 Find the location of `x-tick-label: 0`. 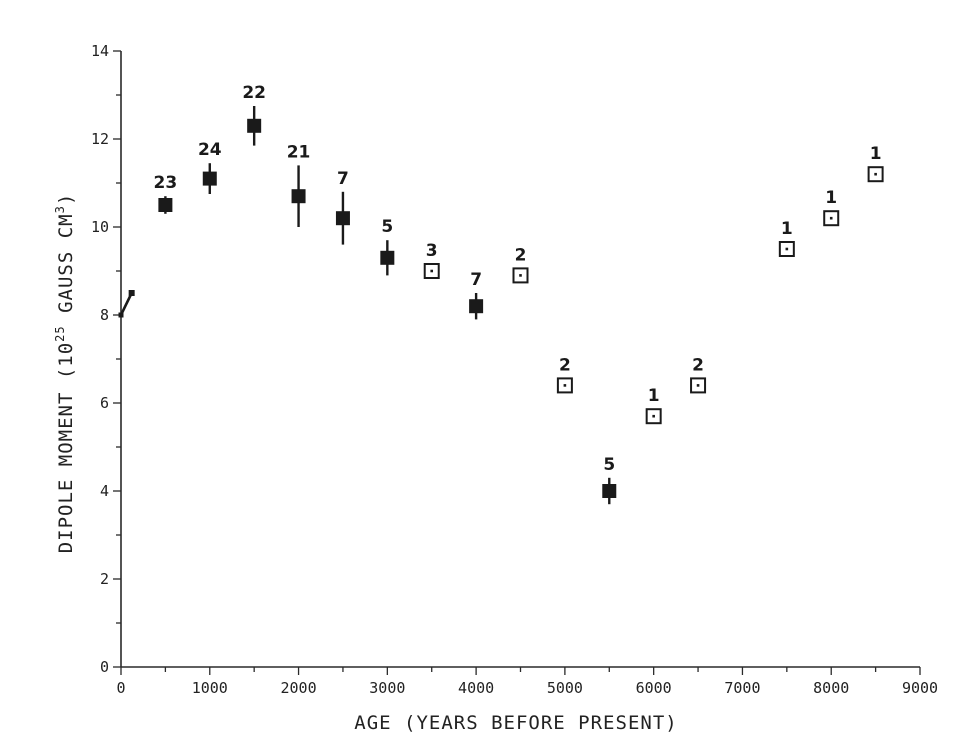

x-tick-label: 0 is located at coordinates (120, 688).